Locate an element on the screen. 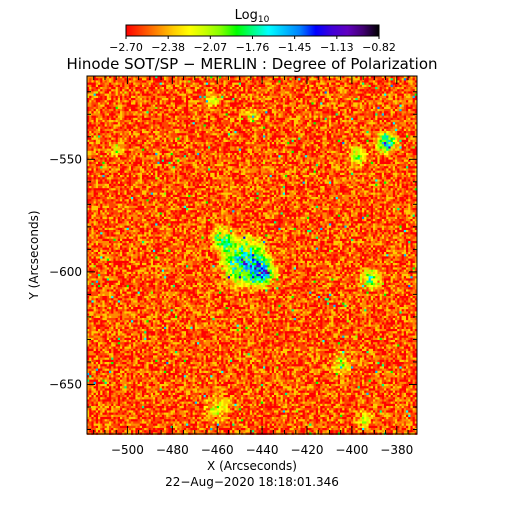 The width and height of the screenshot is (505, 512). colorbar-tick-label: −1.13 is located at coordinates (337, 47).